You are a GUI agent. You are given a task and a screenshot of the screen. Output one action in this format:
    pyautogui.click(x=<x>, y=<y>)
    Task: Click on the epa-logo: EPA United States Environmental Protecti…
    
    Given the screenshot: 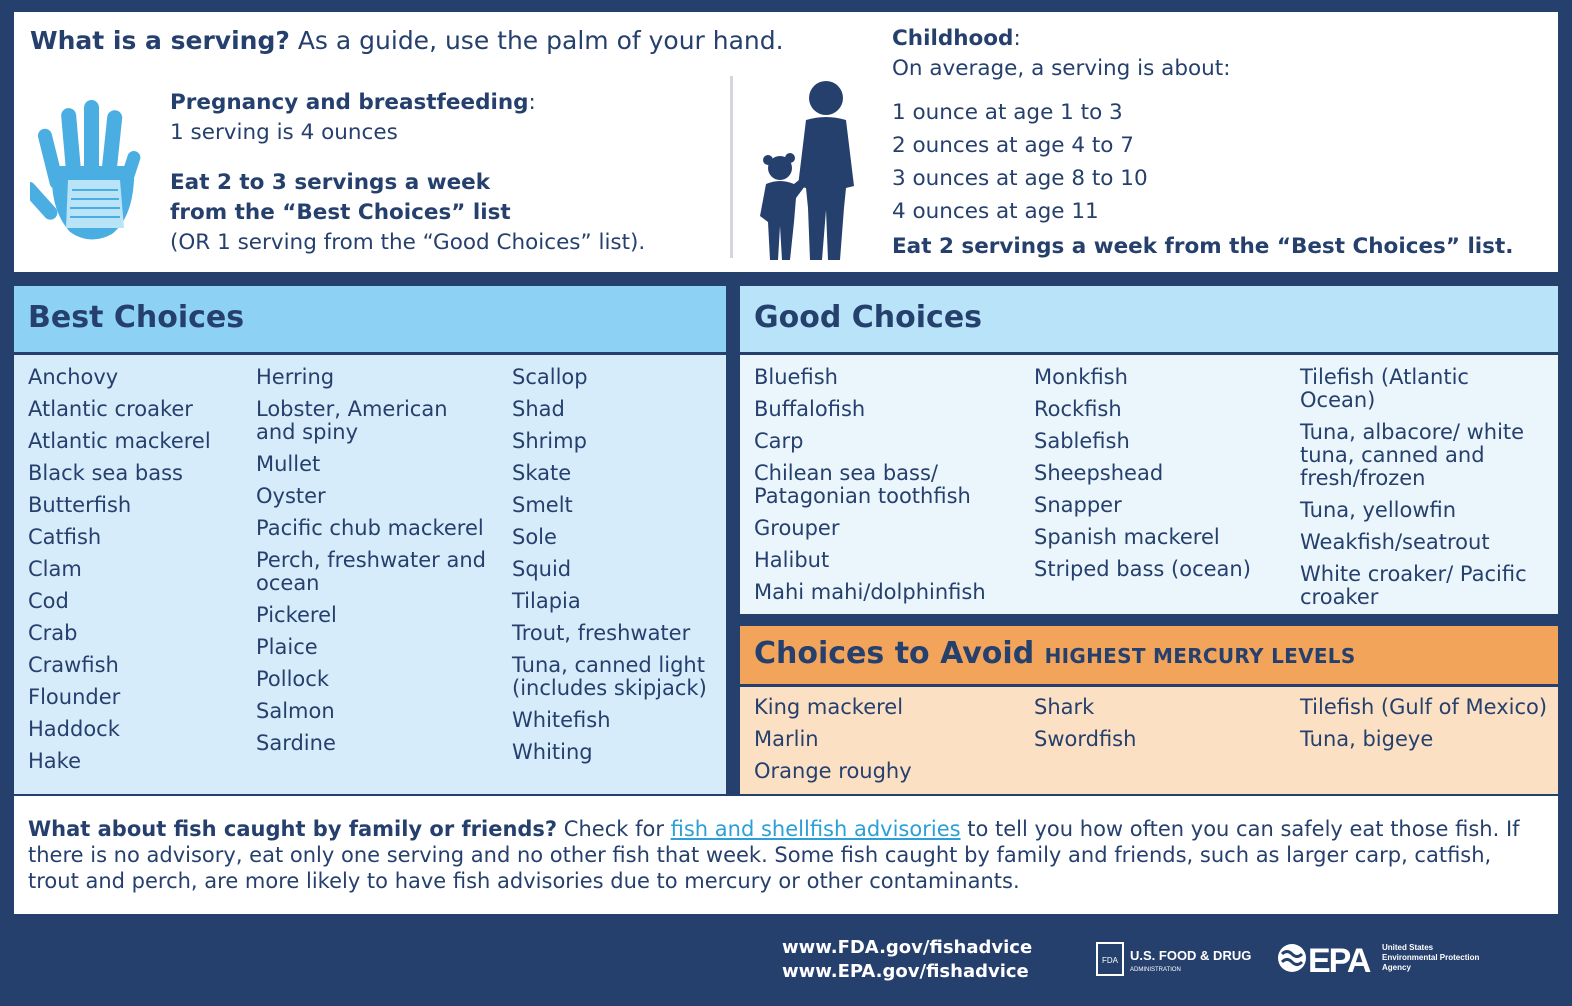 What is the action you would take?
    pyautogui.click(x=1378, y=960)
    